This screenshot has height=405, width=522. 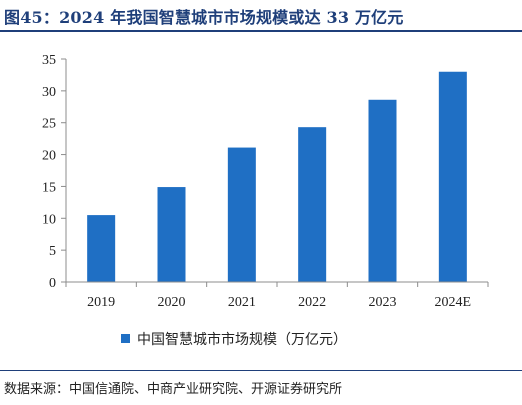 What do you see at coordinates (54, 172) in the screenshot?
I see `y-axis: 0 5 10 15 20 25 30 35` at bounding box center [54, 172].